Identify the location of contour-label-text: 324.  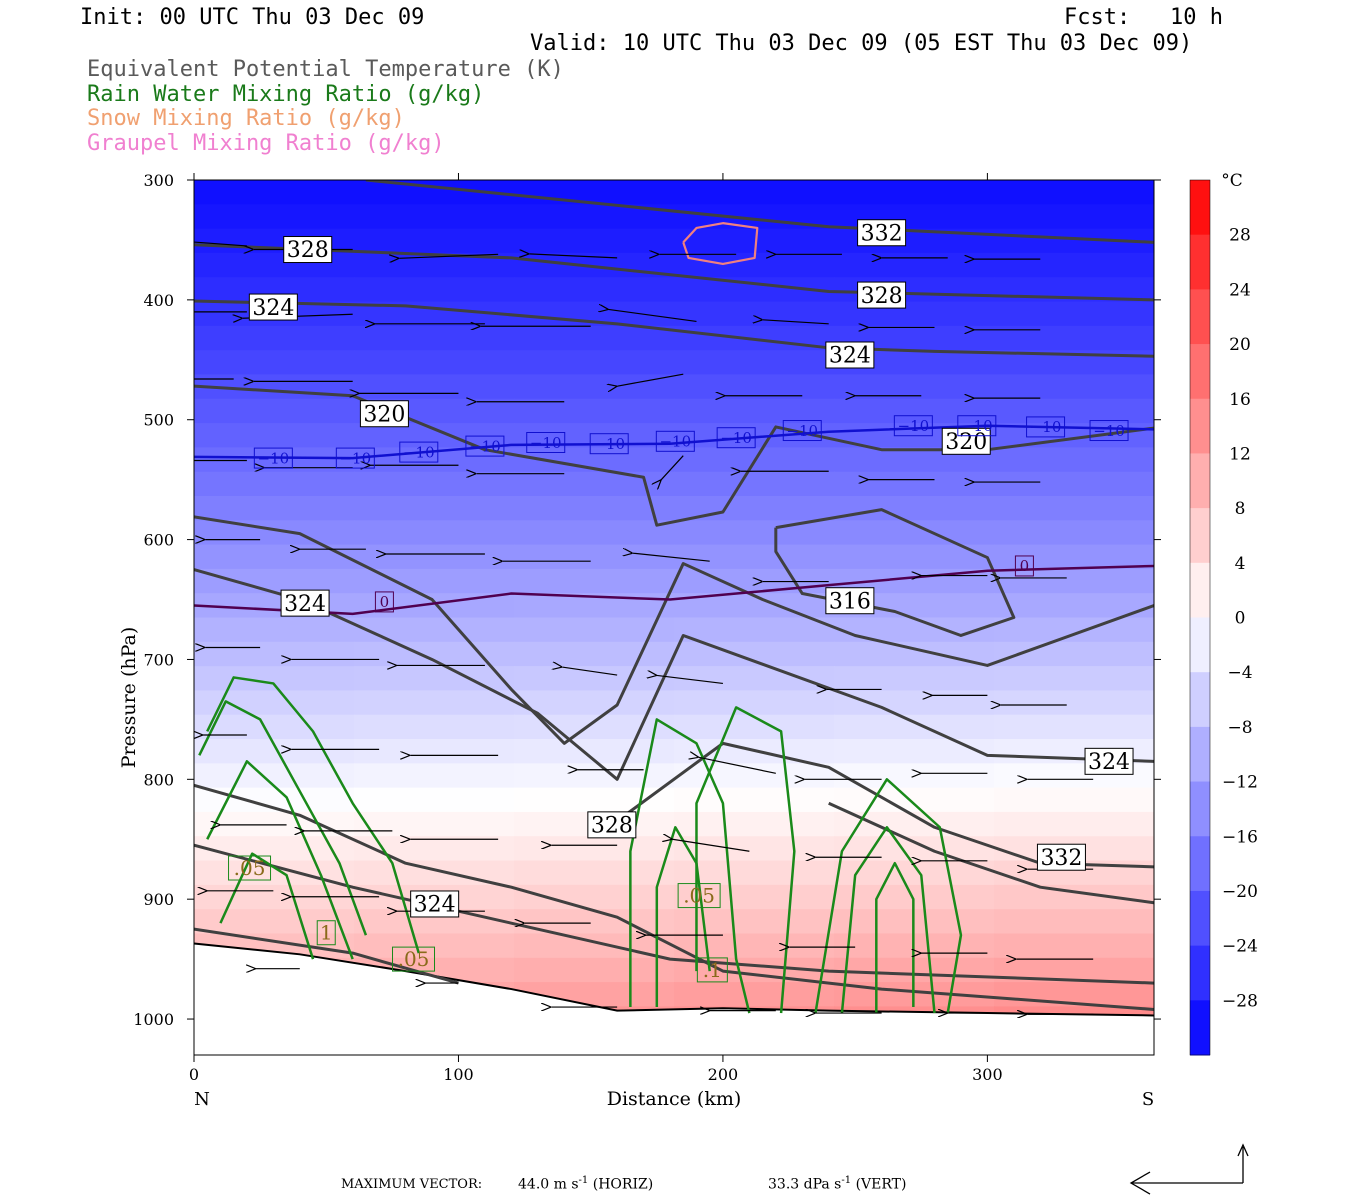
(1109, 762).